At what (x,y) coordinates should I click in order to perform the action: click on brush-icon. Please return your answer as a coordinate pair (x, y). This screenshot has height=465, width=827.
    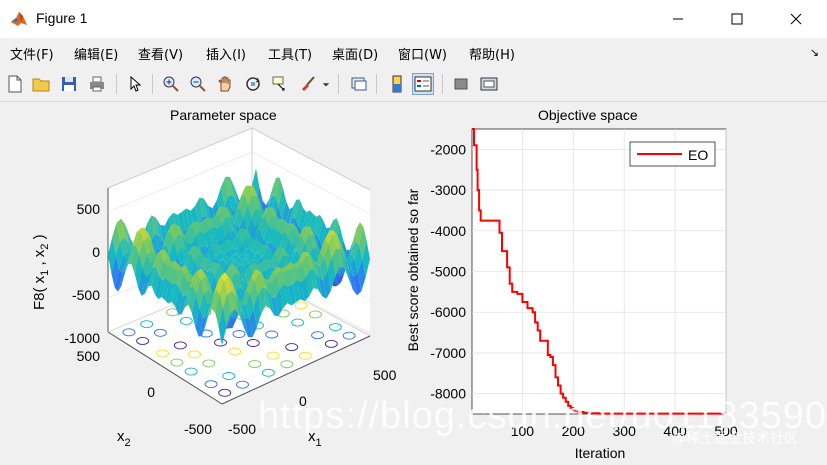
    Looking at the image, I should click on (308, 83).